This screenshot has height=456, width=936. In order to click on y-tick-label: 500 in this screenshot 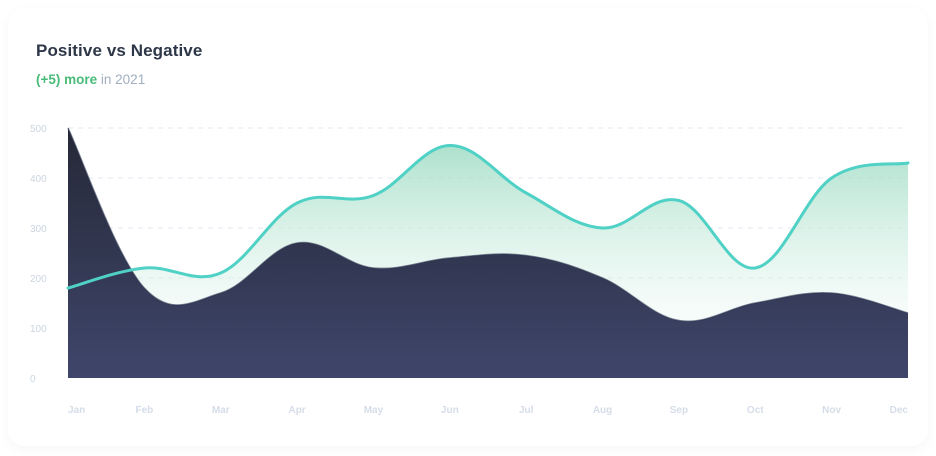, I will do `click(38, 129)`.